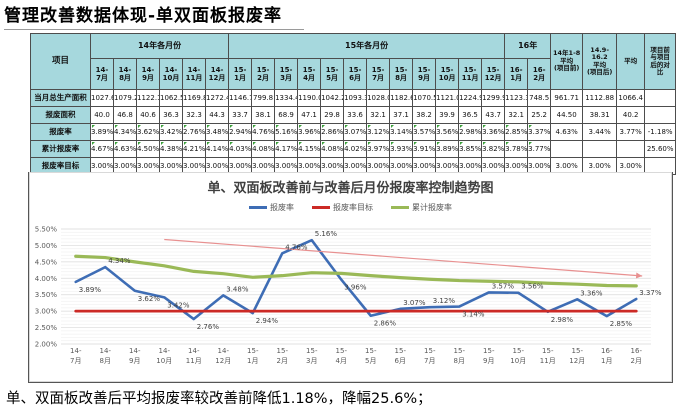 Image resolution: width=700 pixels, height=417 pixels. Describe the element at coordinates (45, 279) in the screenshot. I see `svg-text: 4.00%` at that location.